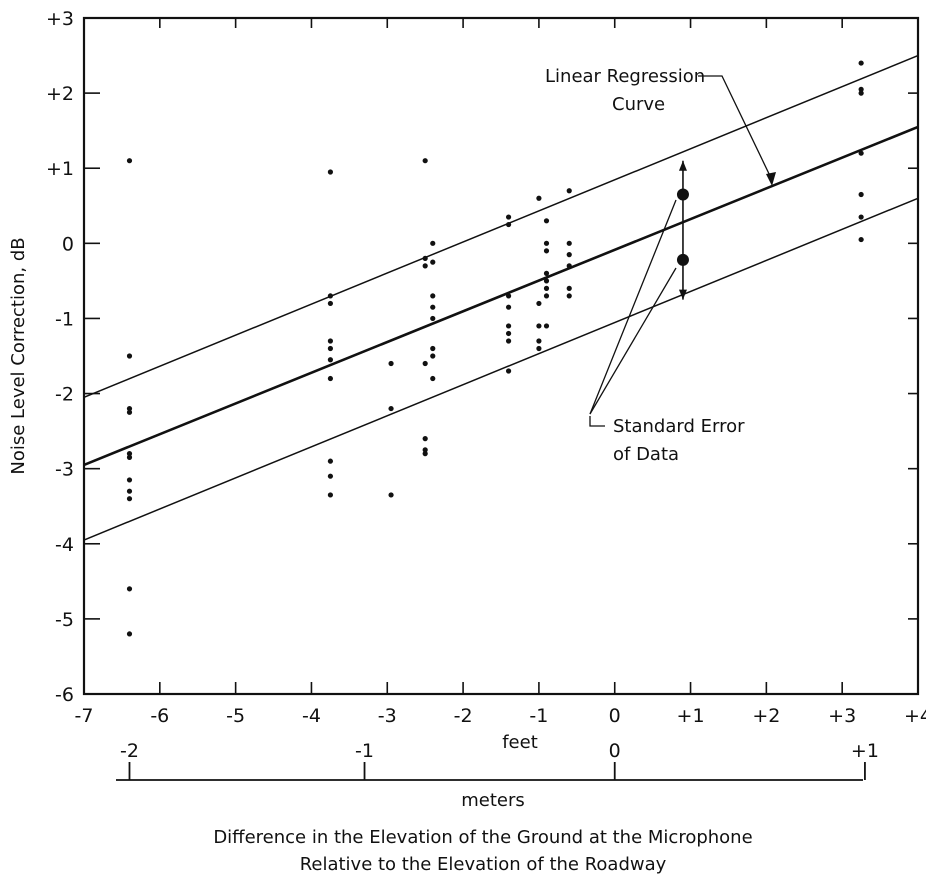 The height and width of the screenshot is (884, 926). Describe the element at coordinates (615, 751) in the screenshot. I see `meter-tick-label: 0` at that location.